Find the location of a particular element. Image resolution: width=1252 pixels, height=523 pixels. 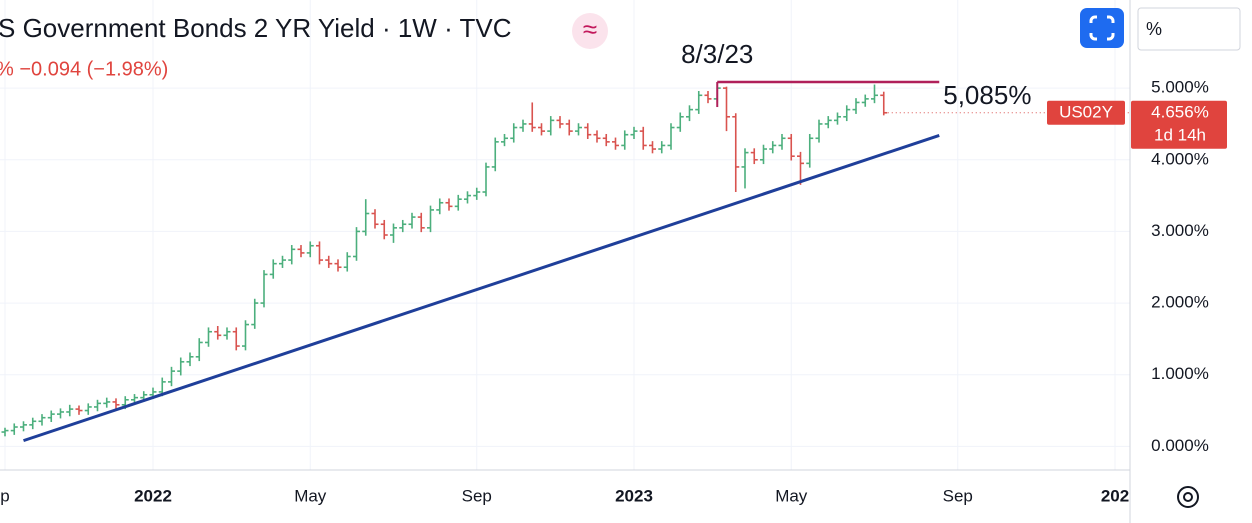

x-tick-label: 2022 is located at coordinates (153, 495).